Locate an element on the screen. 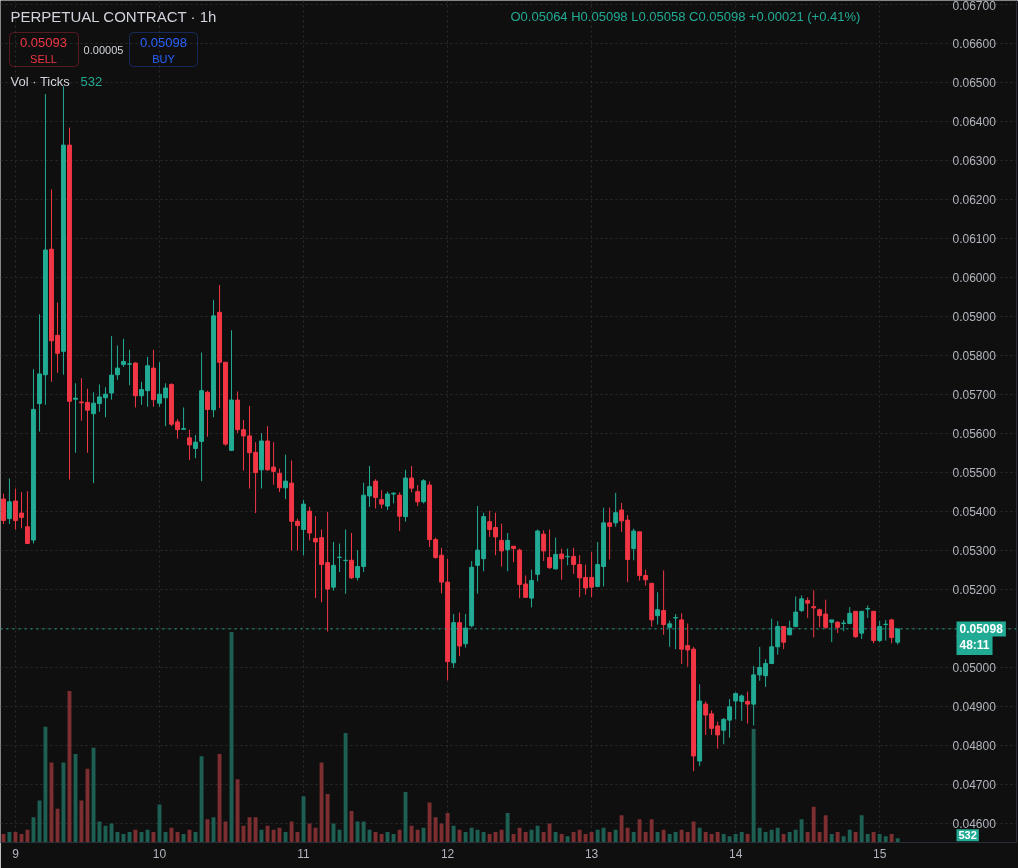  y-tick-label: 0.05900 is located at coordinates (974, 316).